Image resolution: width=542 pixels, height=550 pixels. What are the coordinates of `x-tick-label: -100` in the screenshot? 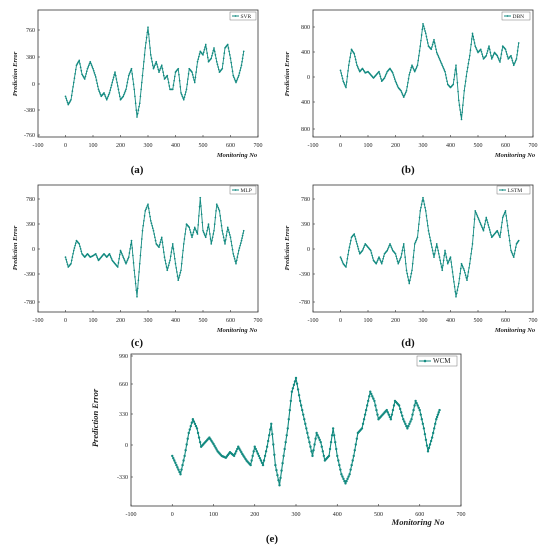 It's located at (313, 146).